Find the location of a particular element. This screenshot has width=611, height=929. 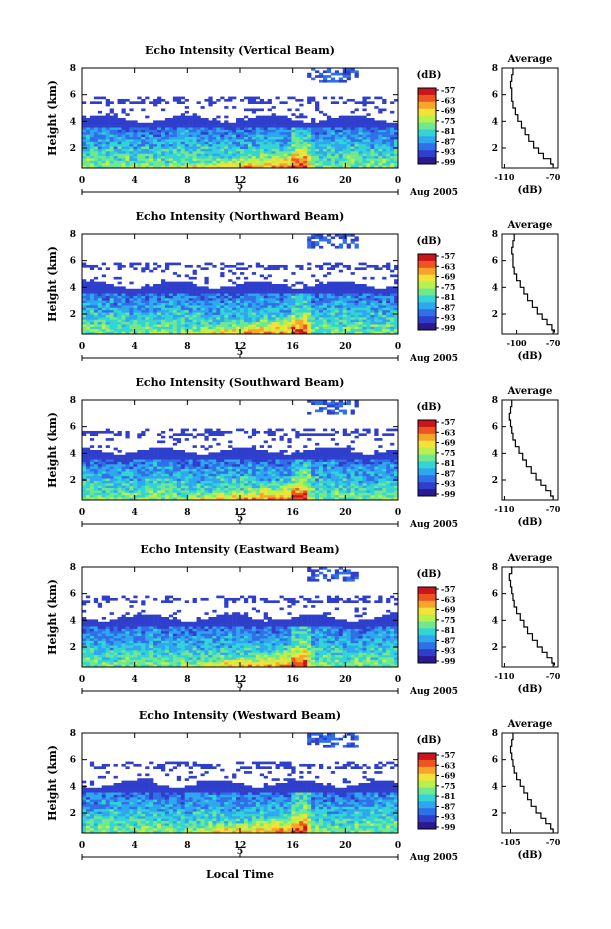

profile-x-tick-label: -70 is located at coordinates (553, 343).